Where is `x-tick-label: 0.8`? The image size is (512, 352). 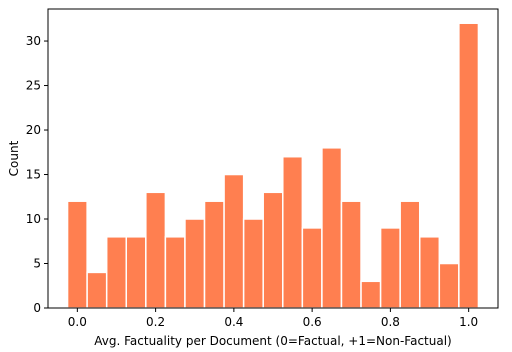
x-tick-label: 0.8 is located at coordinates (390, 322).